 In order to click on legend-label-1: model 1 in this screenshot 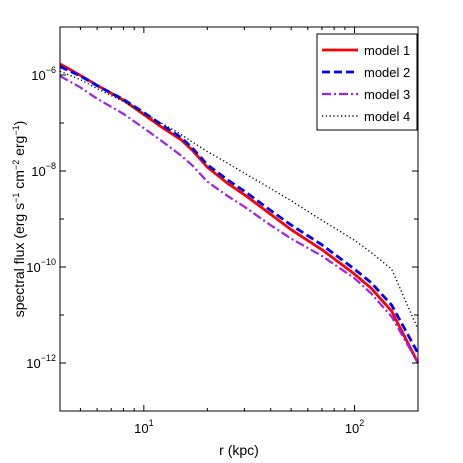, I will do `click(387, 50)`.